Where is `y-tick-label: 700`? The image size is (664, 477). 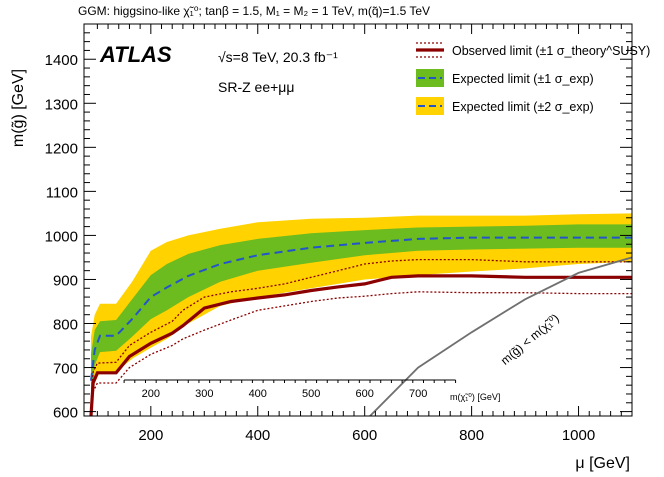 y-tick-label: 700 is located at coordinates (65, 369).